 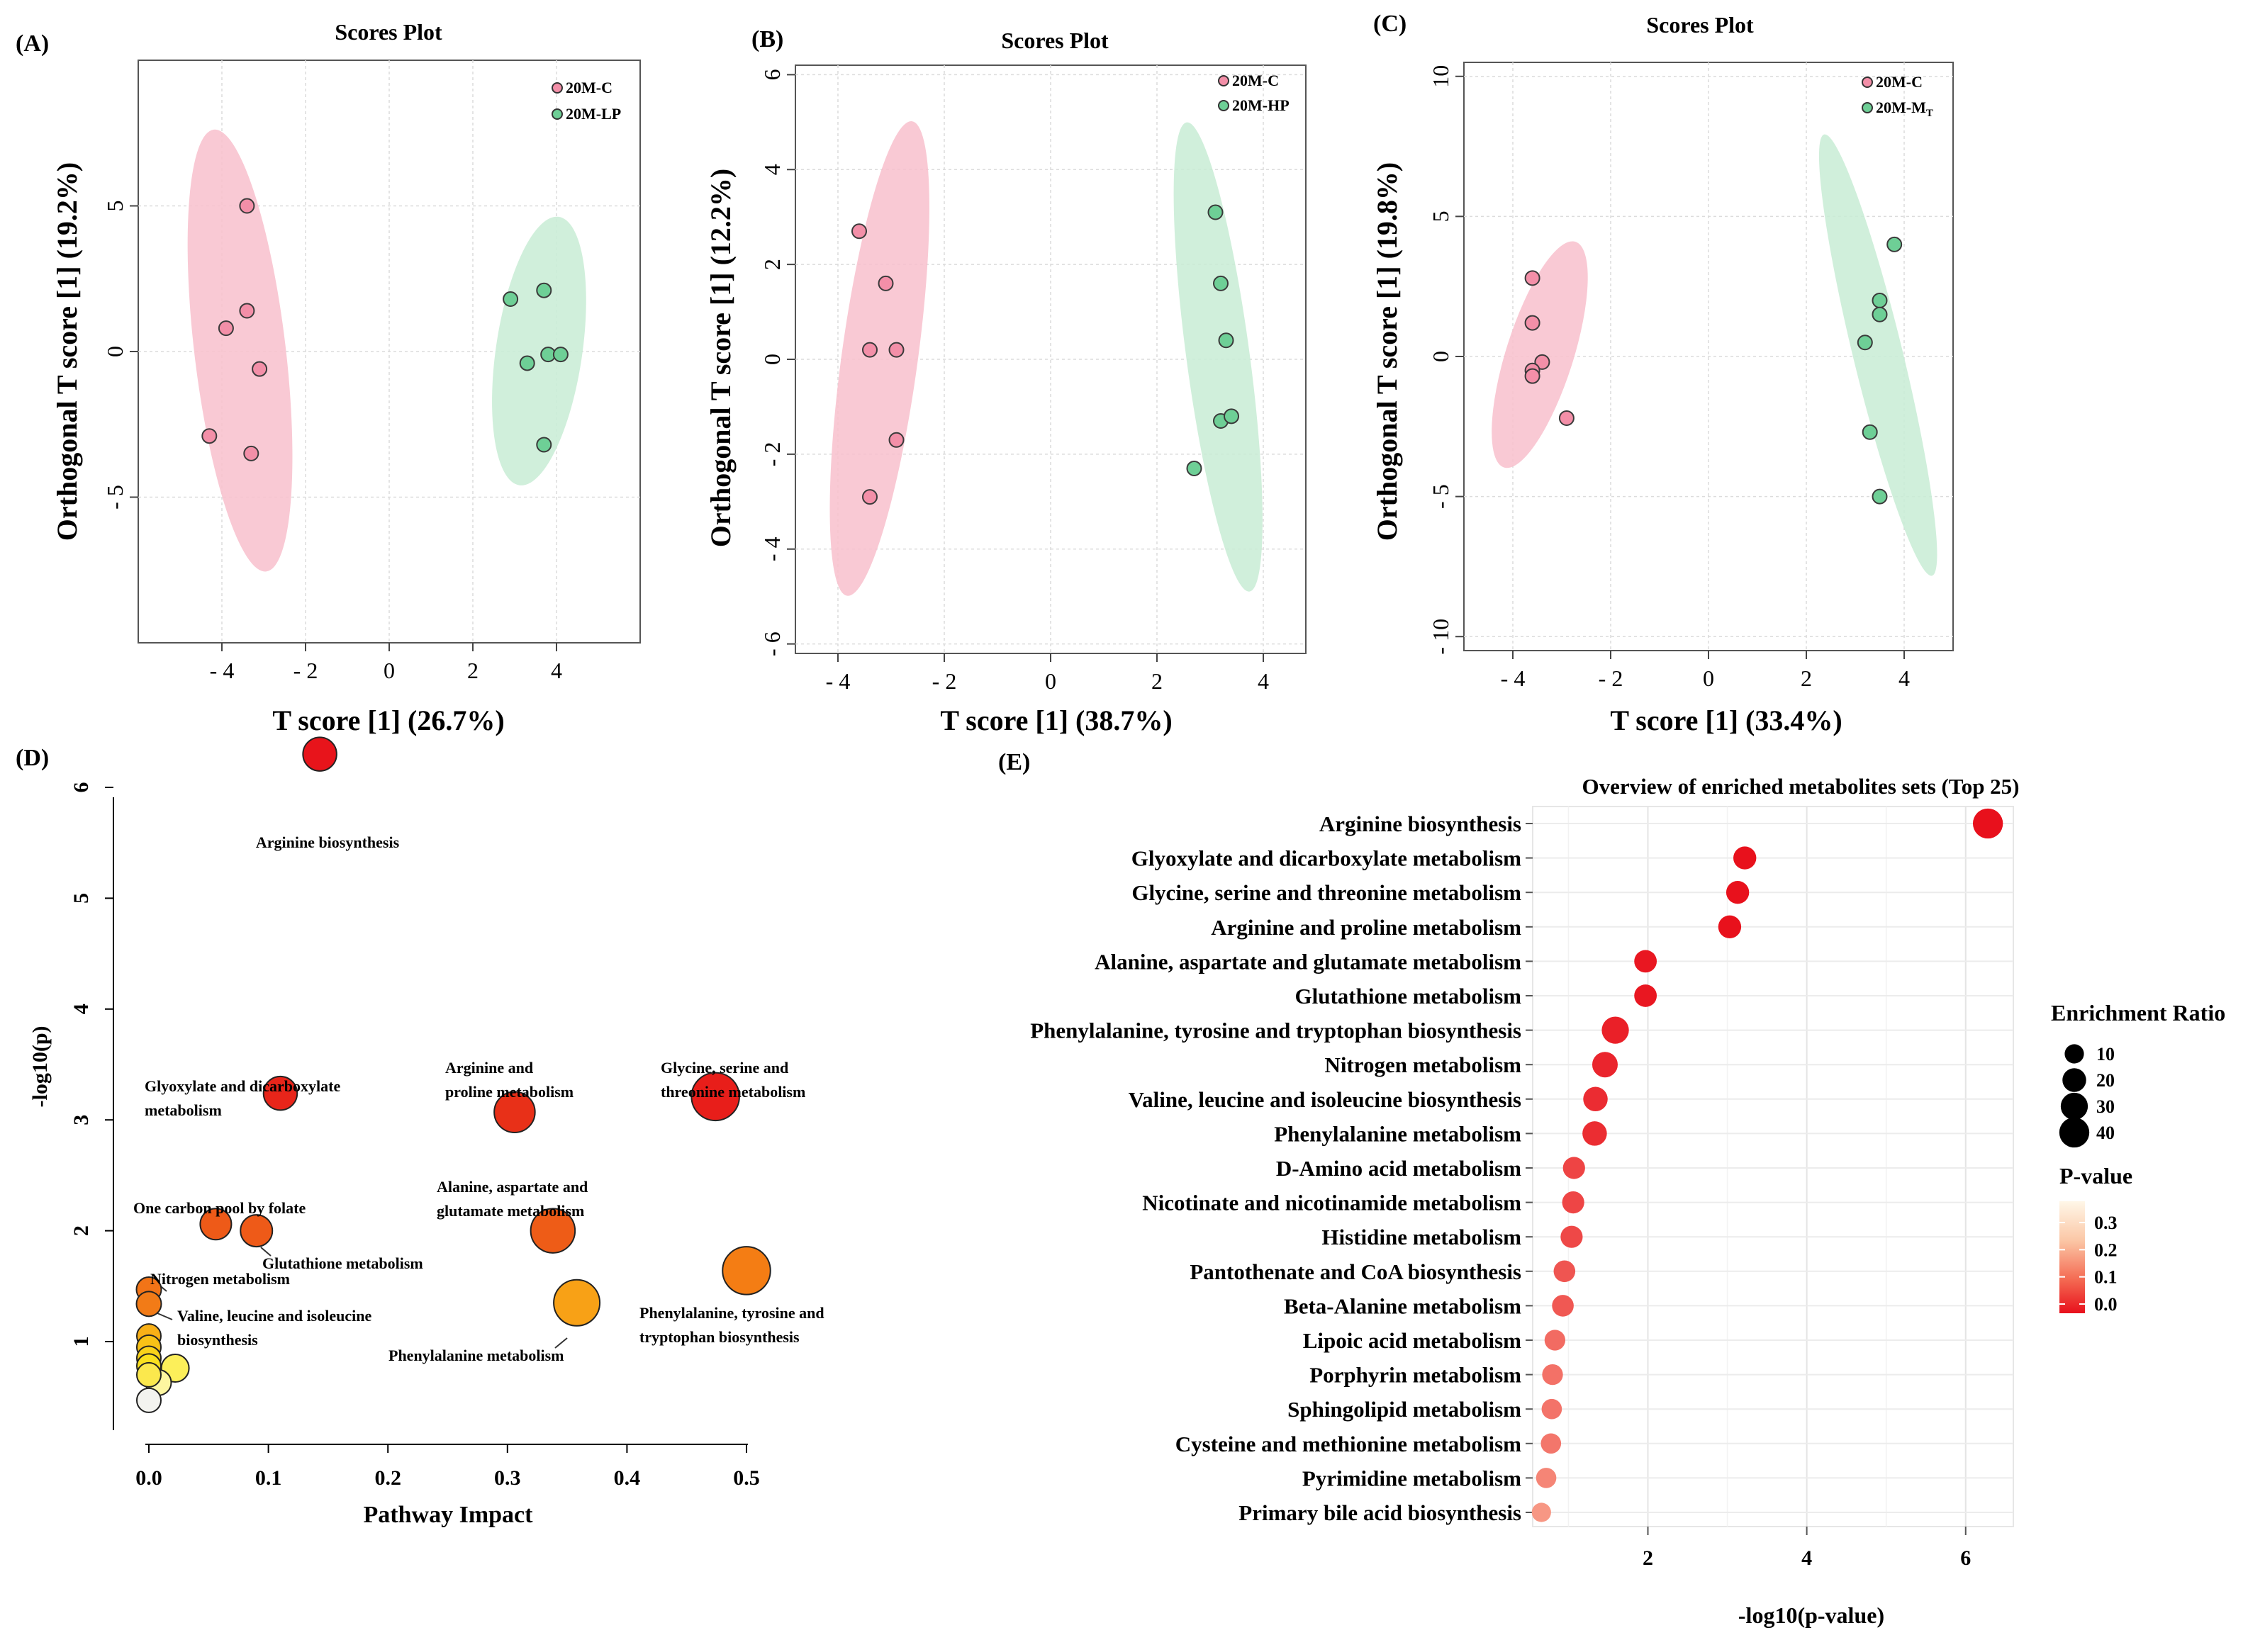 I want to click on category-label: Lipoic acid metabolism, so click(x=1412, y=1340).